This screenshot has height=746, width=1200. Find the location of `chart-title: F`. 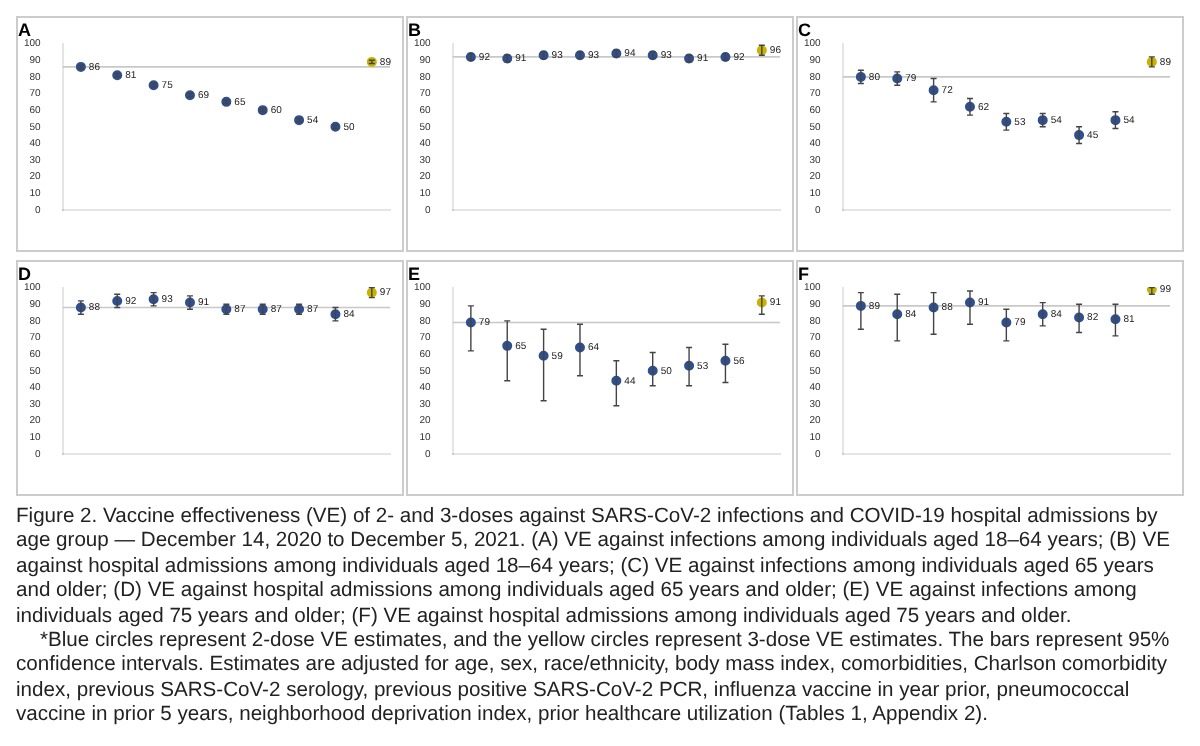

chart-title: F is located at coordinates (804, 273).